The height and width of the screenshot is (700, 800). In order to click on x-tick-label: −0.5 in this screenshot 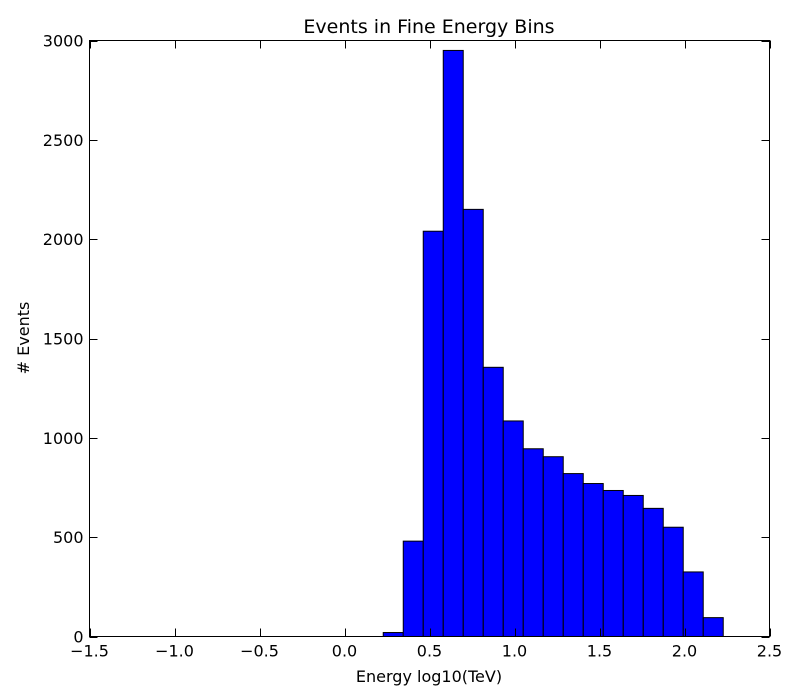, I will do `click(259, 651)`.